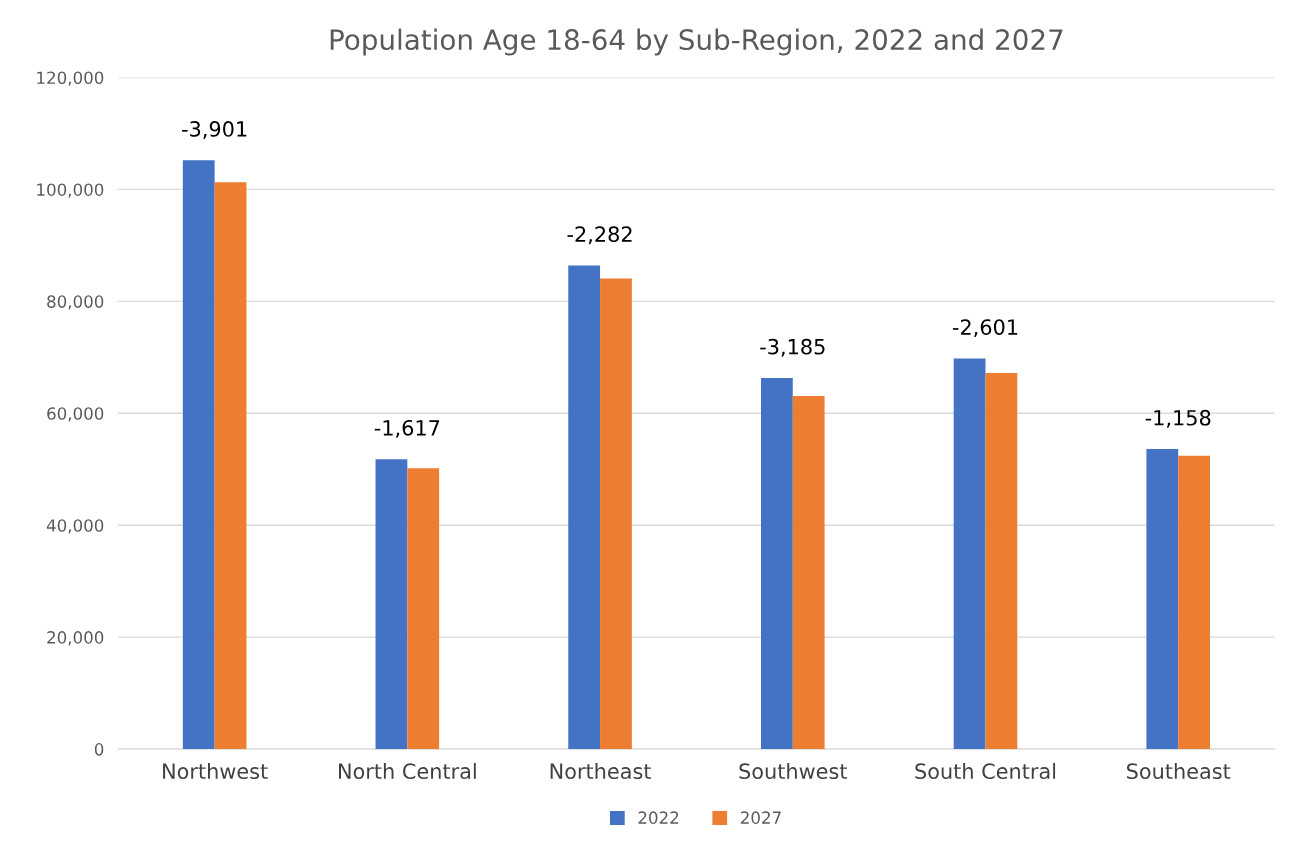 This screenshot has width=1314, height=861. Describe the element at coordinates (99, 749) in the screenshot. I see `y-tick-label: 0` at that location.